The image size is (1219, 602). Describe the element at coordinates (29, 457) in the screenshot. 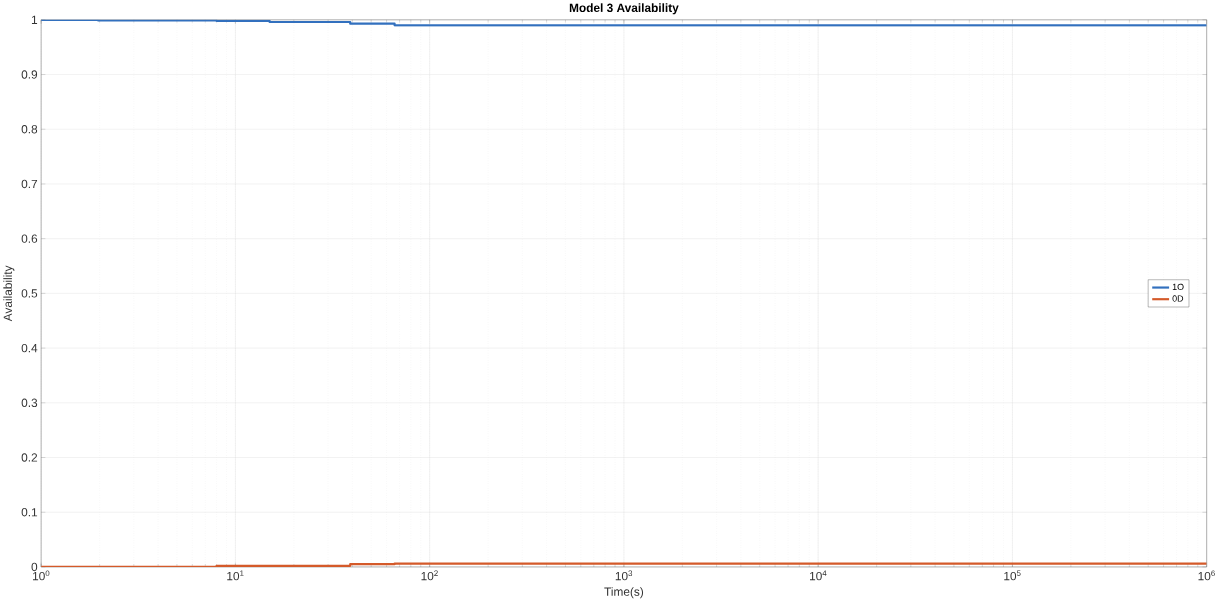

I see `y-tick-label: 0.2` at that location.